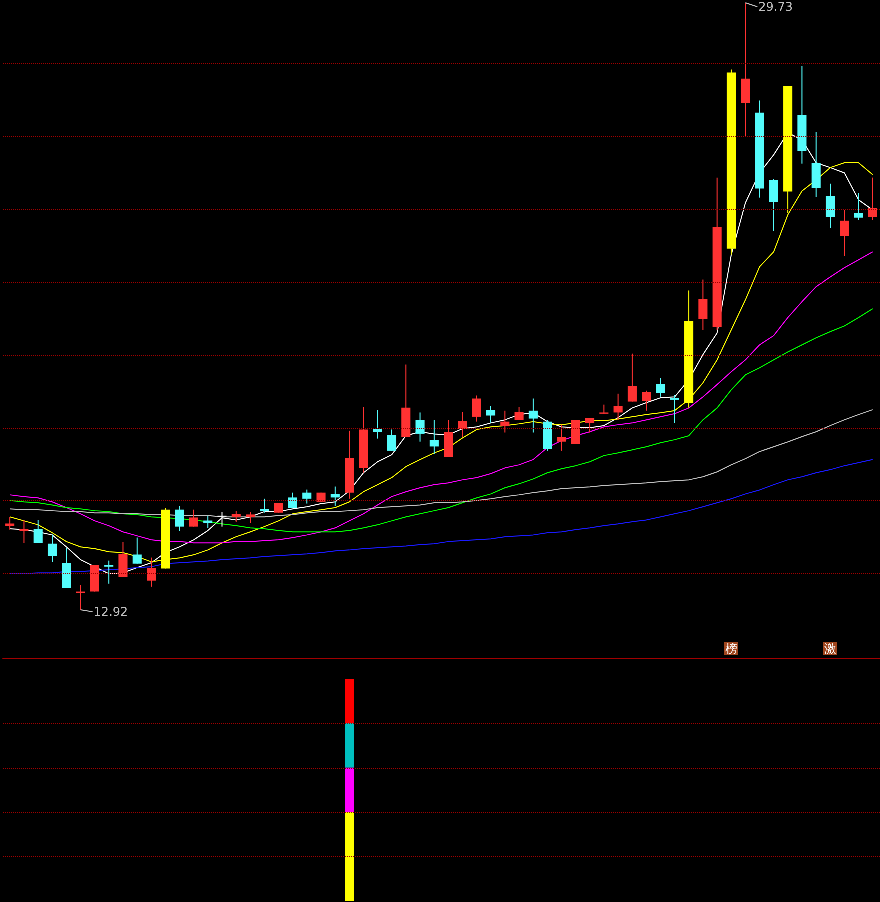 The height and width of the screenshot is (902, 880). Describe the element at coordinates (830, 649) in the screenshot. I see `text: 激` at that location.